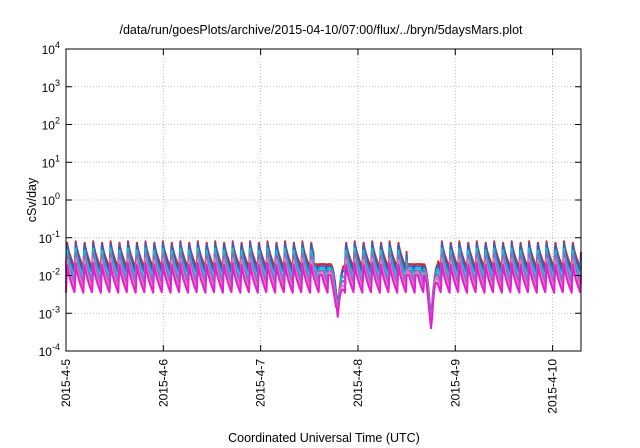  Describe the element at coordinates (324, 438) in the screenshot. I see `x-axis-label: Coordinated Universal Time (UTC)` at that location.